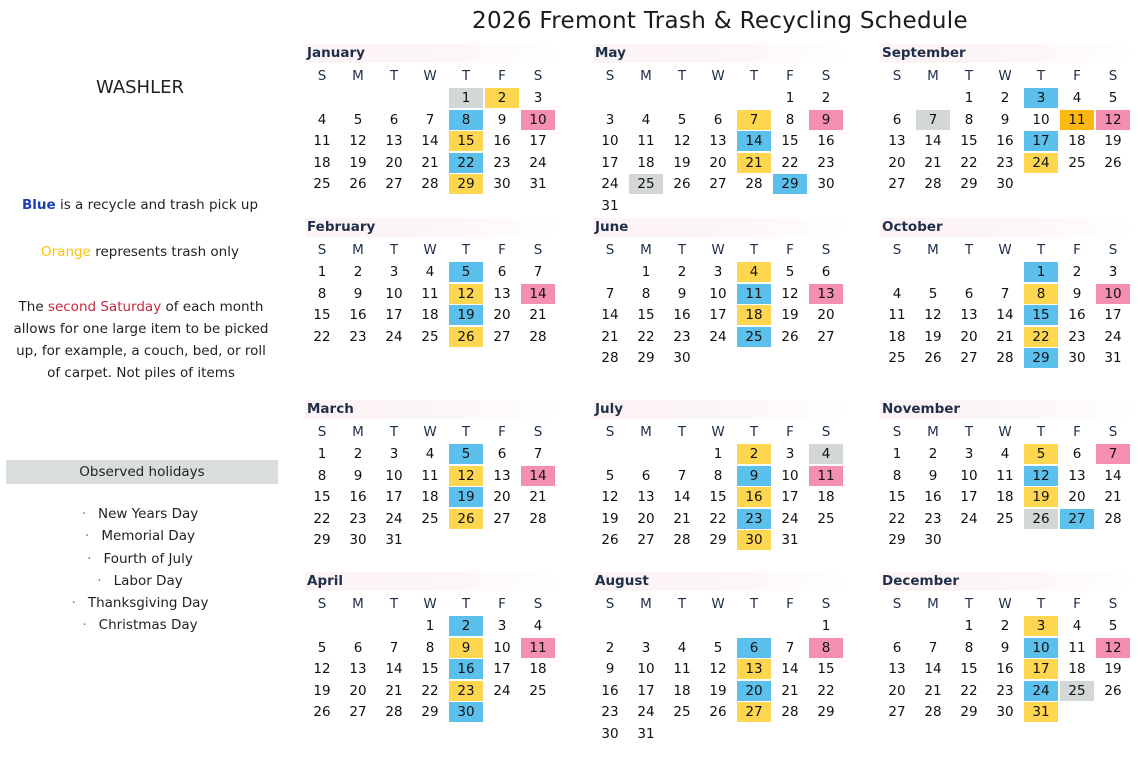 This screenshot has width=1140, height=760. What do you see at coordinates (754, 647) in the screenshot?
I see `day-cell-blue: 6` at bounding box center [754, 647].